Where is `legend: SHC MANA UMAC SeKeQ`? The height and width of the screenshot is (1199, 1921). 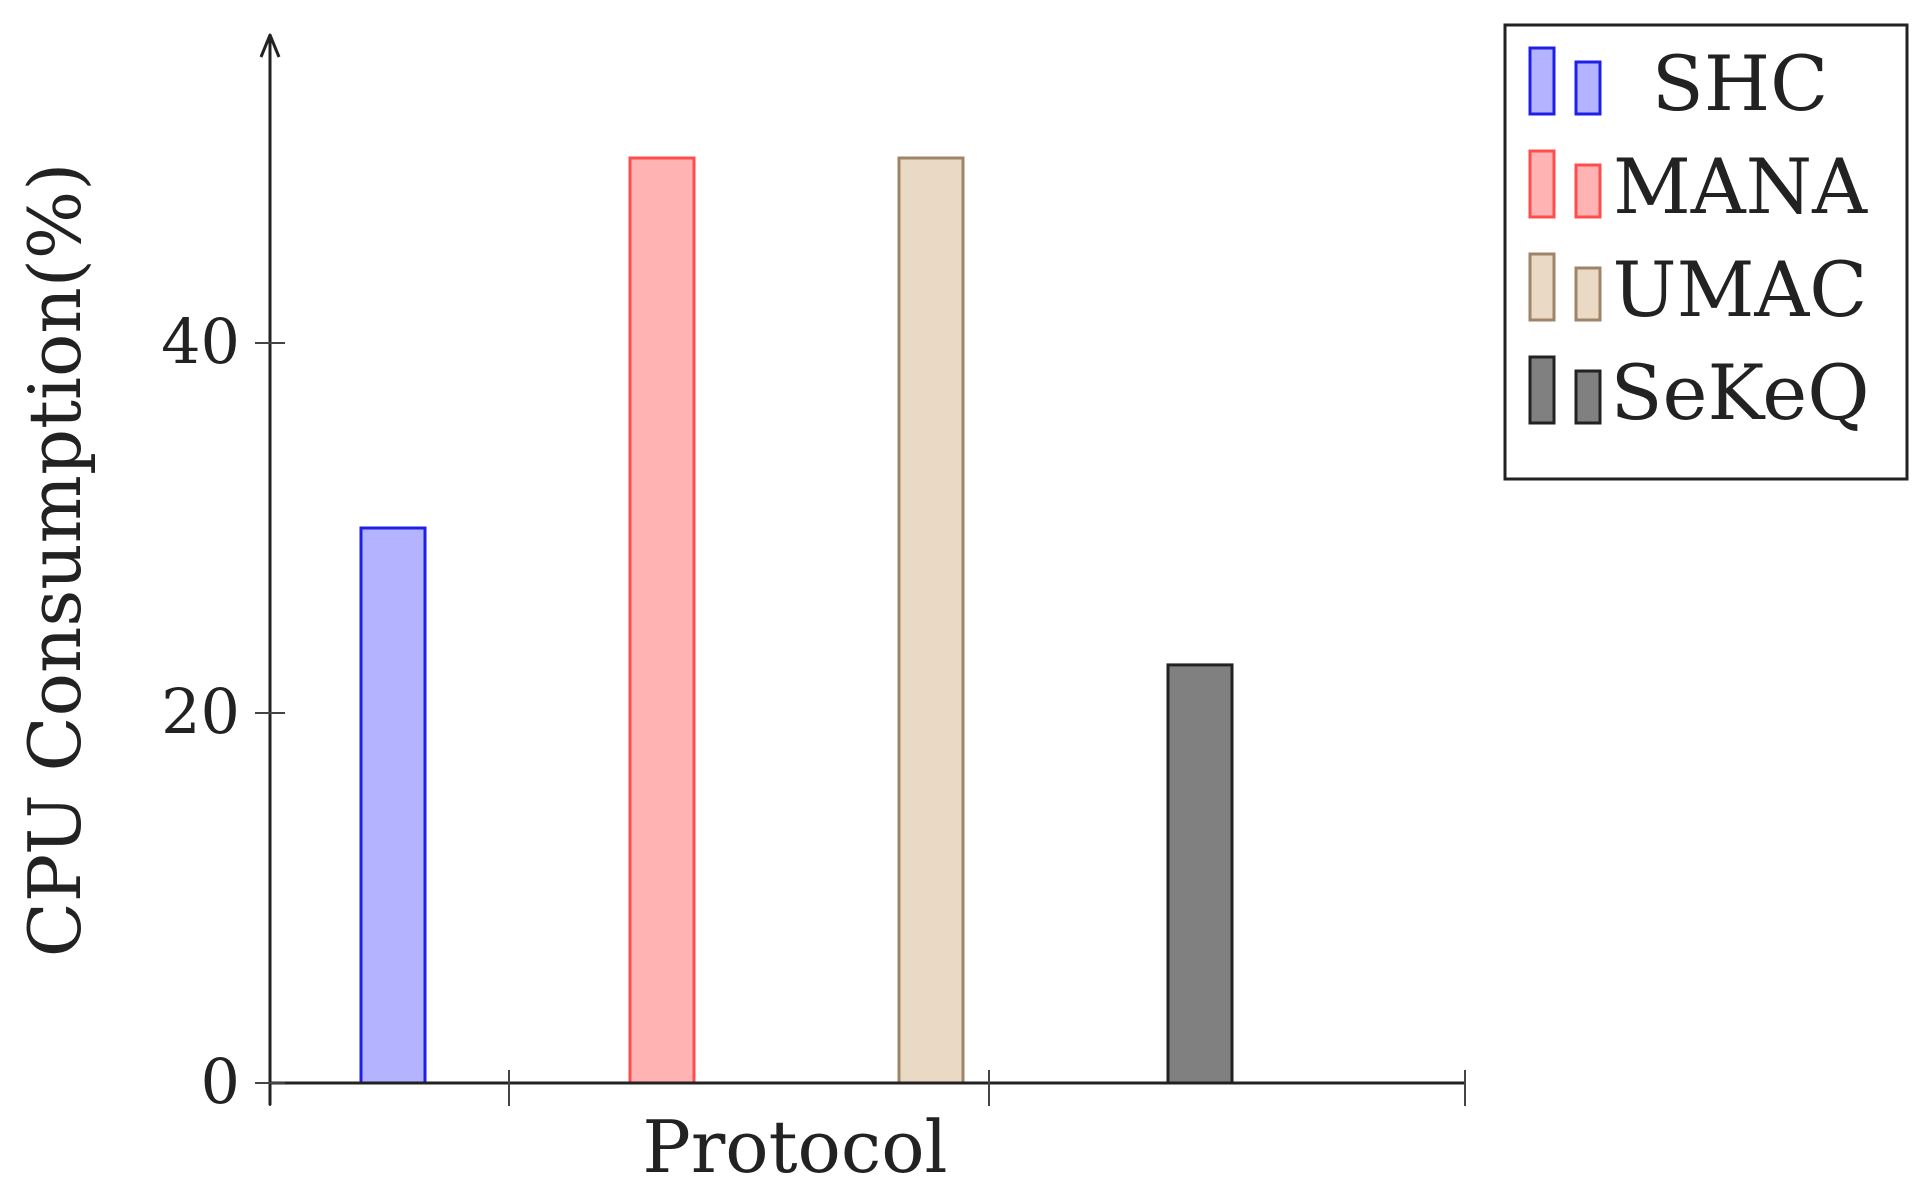
legend: SHC MANA UMAC SeKeQ is located at coordinates (1706, 252).